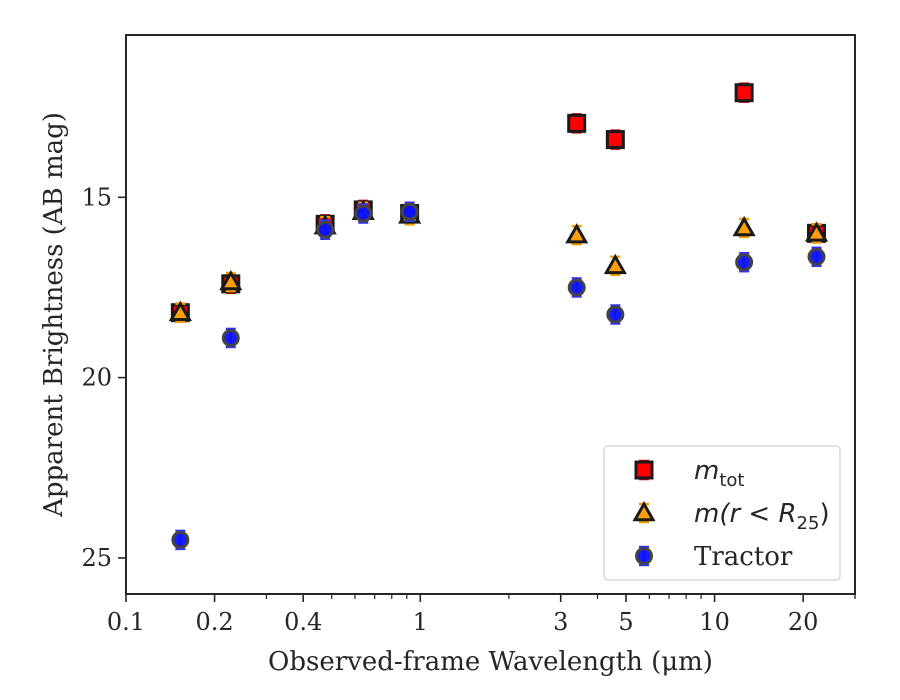 The width and height of the screenshot is (900, 700). I want to click on legend-label: mtot, so click(719, 473).